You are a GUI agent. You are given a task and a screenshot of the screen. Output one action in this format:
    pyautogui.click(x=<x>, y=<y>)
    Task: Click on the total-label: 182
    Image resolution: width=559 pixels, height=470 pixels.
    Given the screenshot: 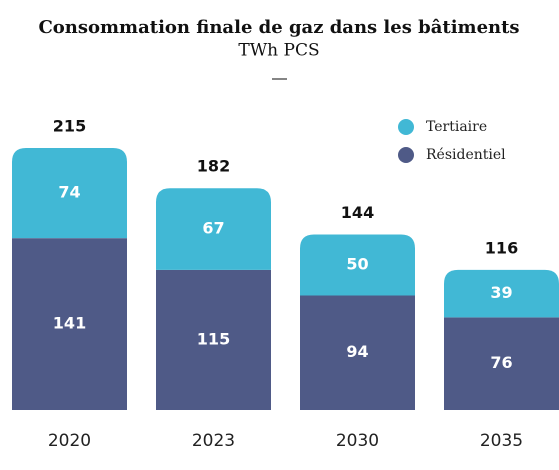 What is the action you would take?
    pyautogui.click(x=213, y=166)
    